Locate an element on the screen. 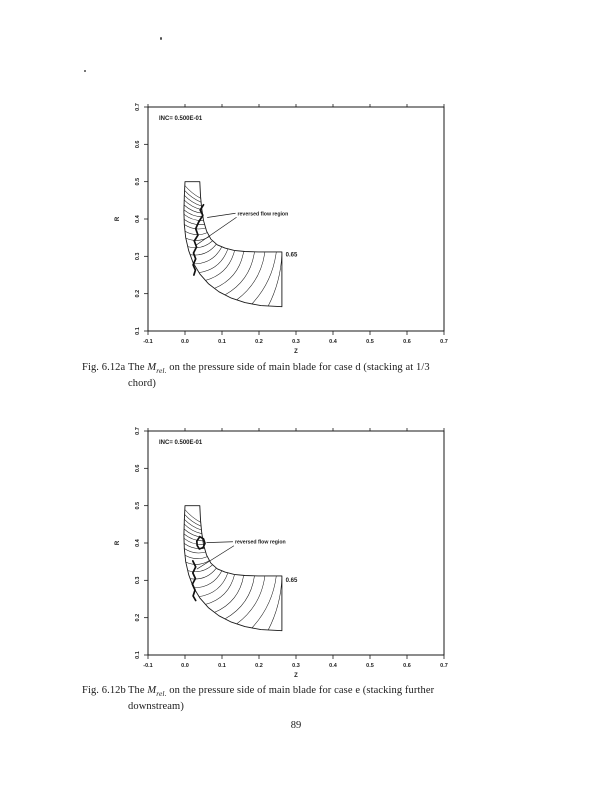  figure-label: Fig. 6.12b is located at coordinates (104, 690).